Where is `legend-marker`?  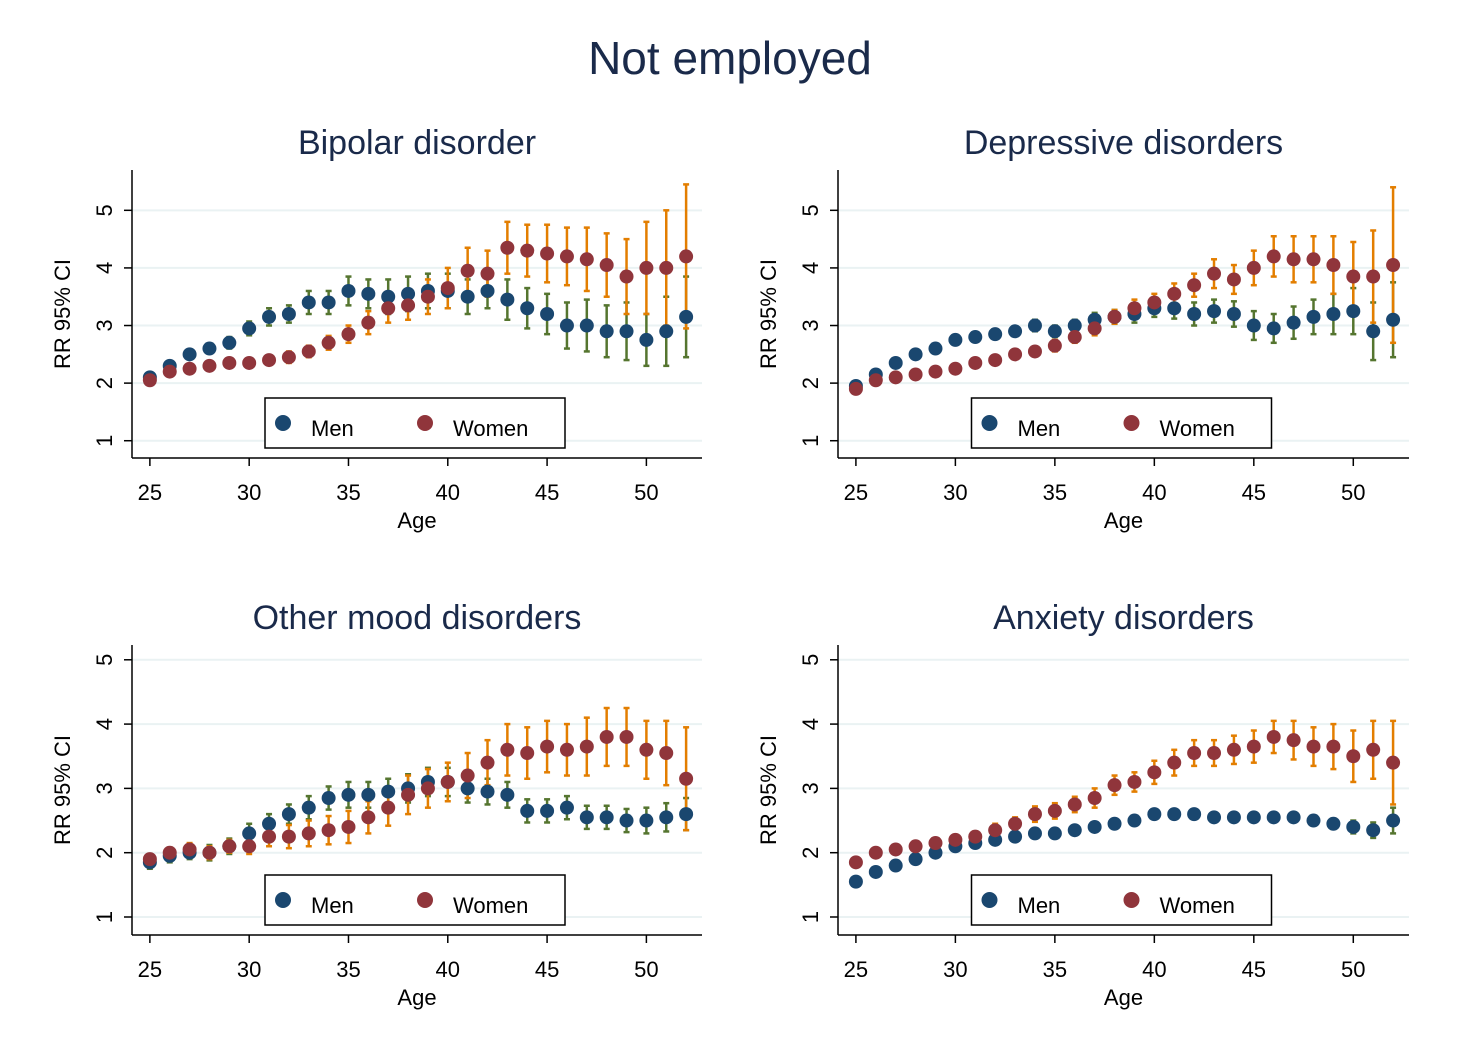
legend-marker is located at coordinates (989, 423).